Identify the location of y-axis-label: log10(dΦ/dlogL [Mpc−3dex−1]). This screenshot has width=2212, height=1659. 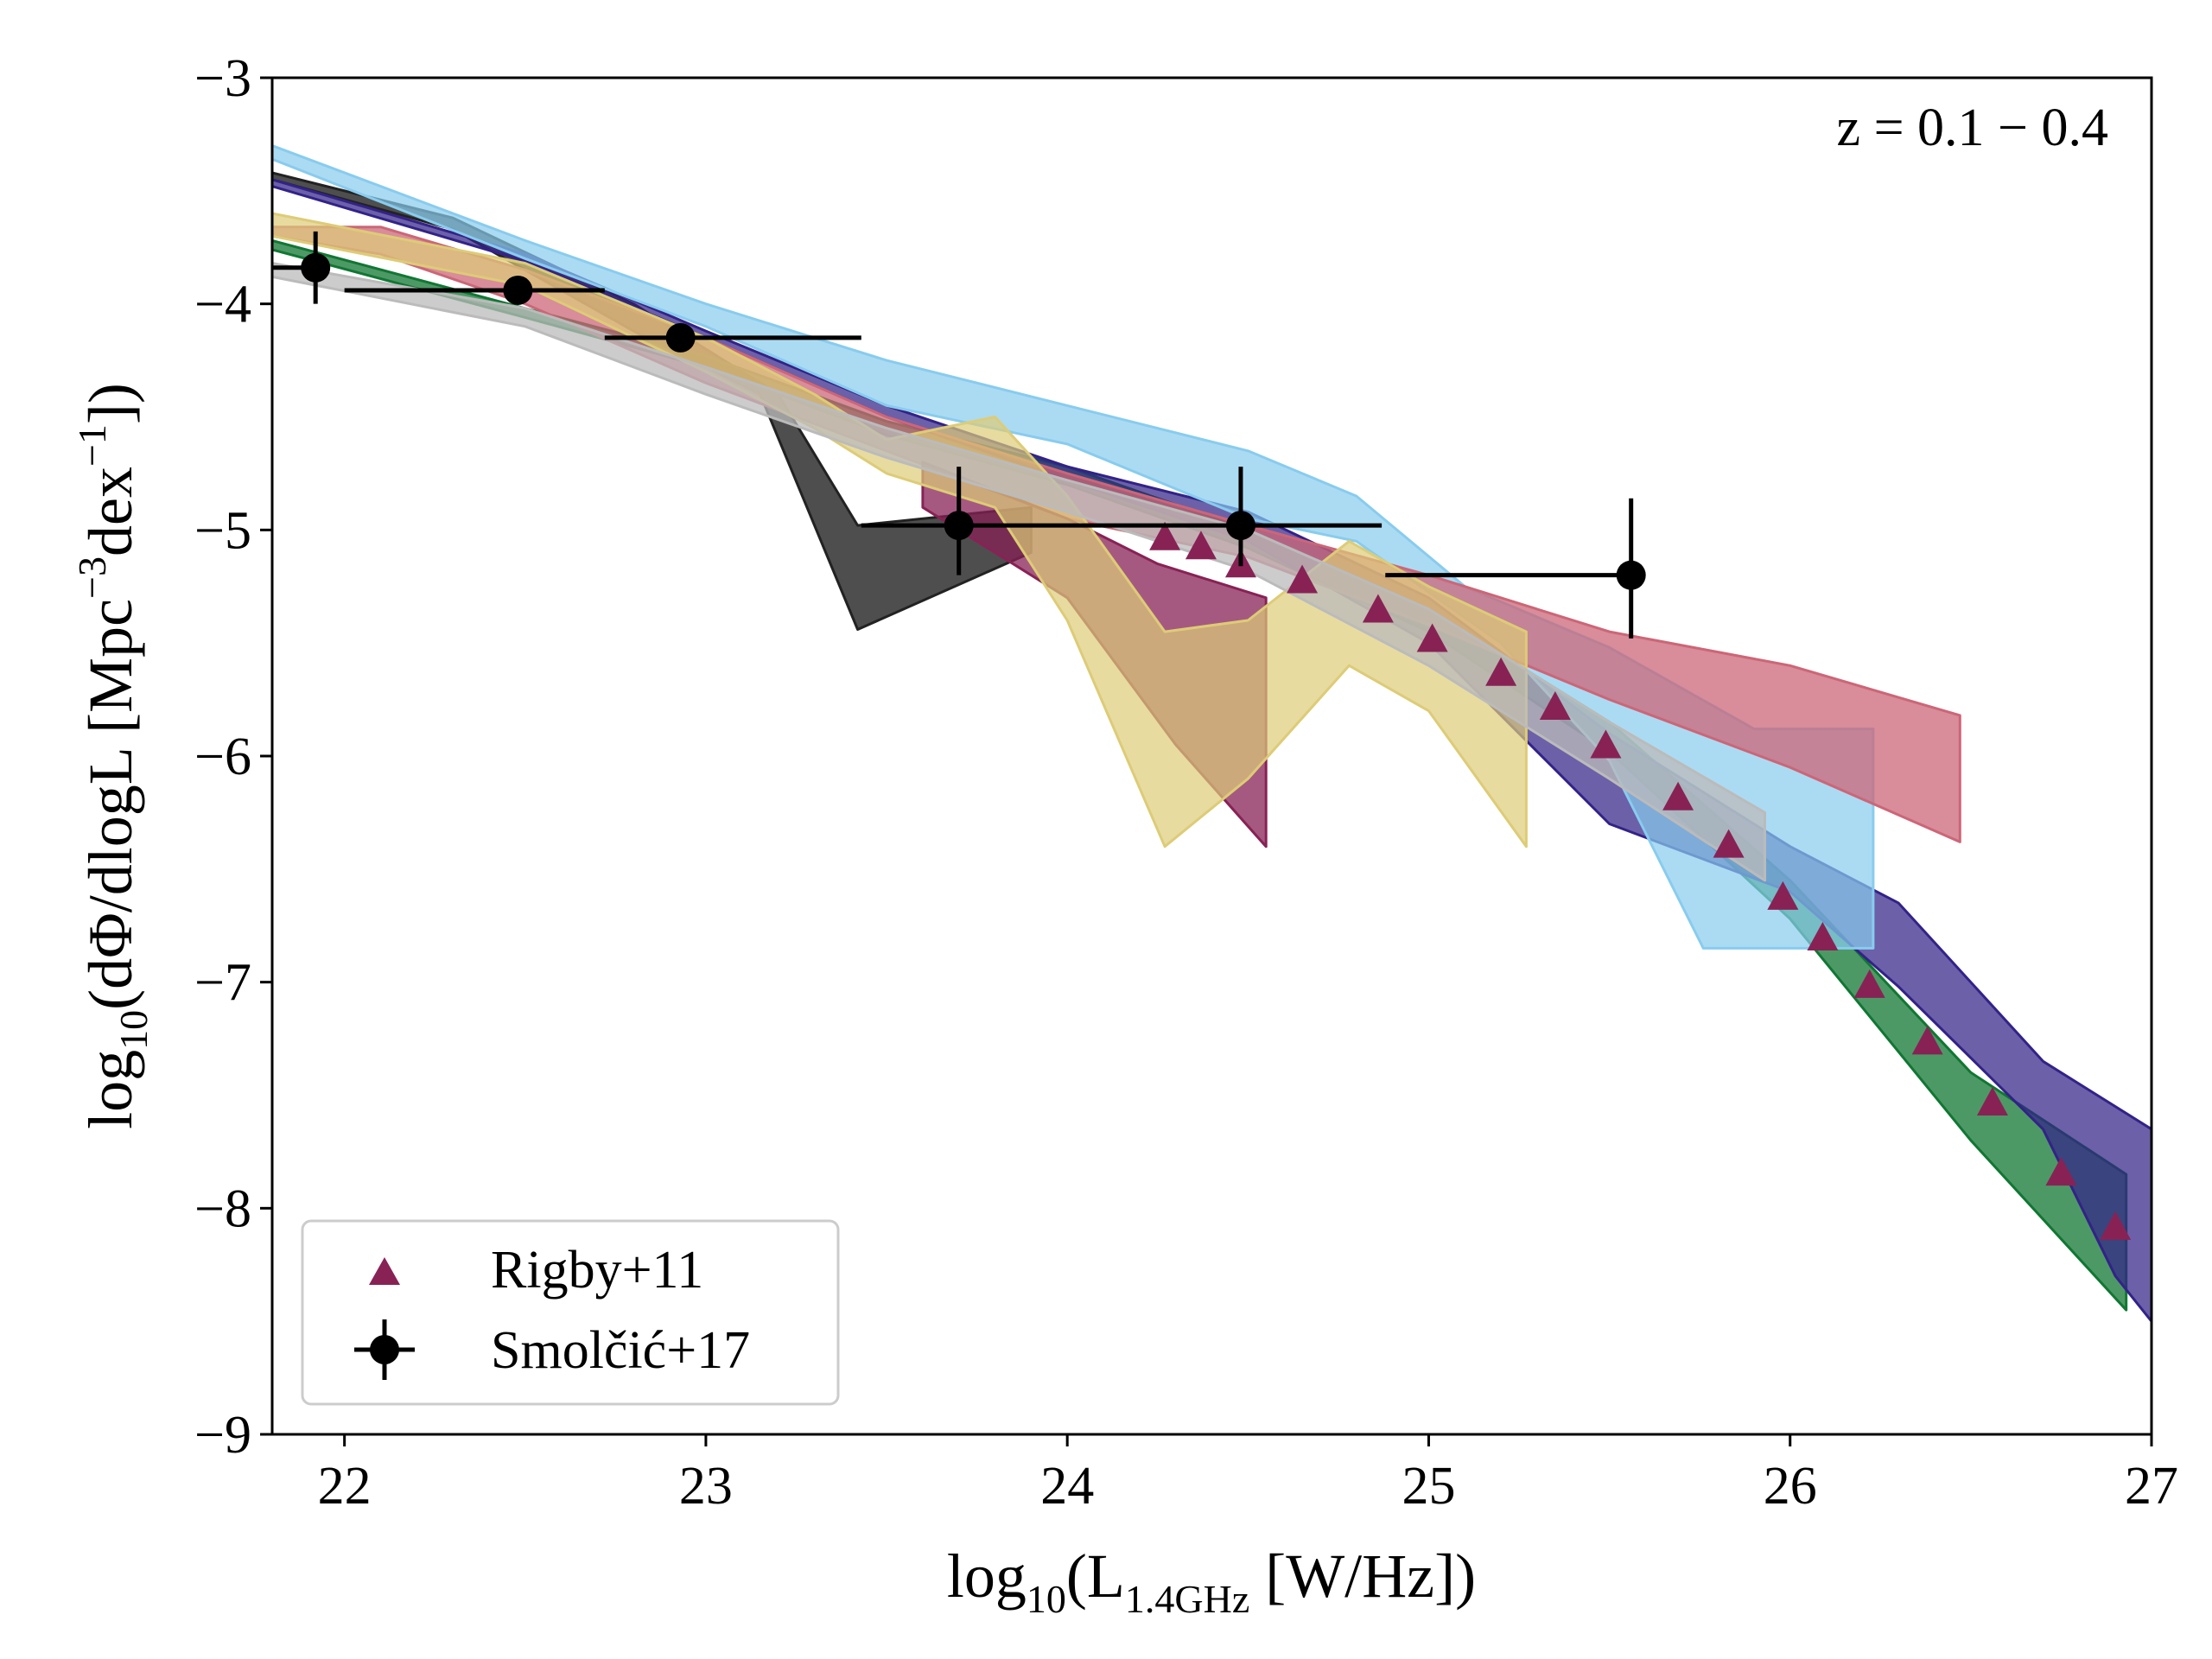
(113, 756).